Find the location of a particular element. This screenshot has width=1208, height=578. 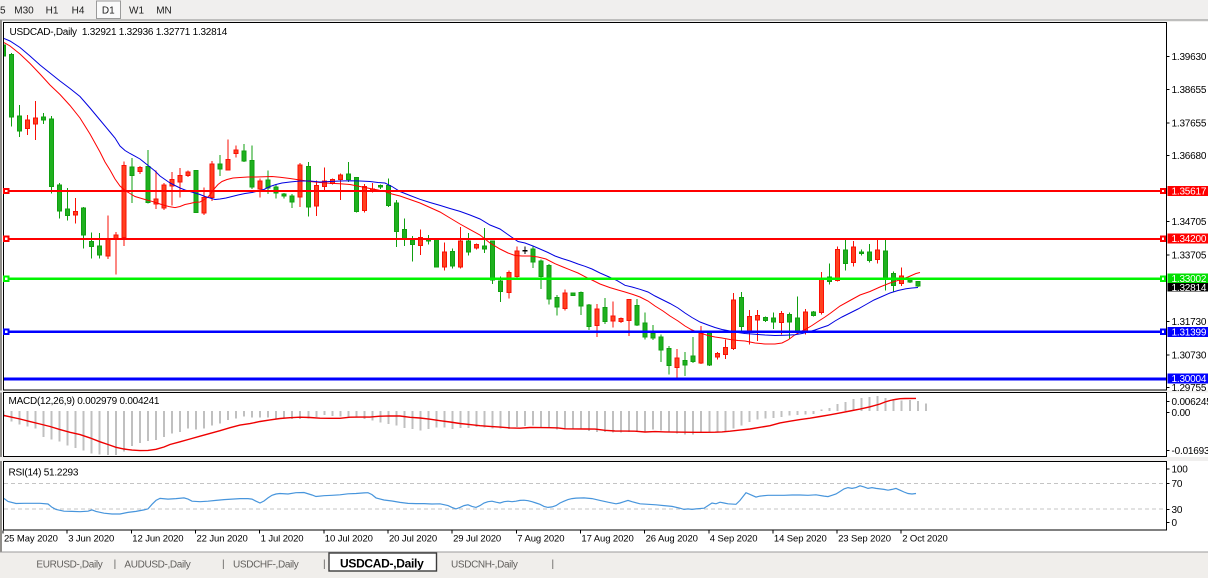

svg-text: 30 is located at coordinates (1177, 510).